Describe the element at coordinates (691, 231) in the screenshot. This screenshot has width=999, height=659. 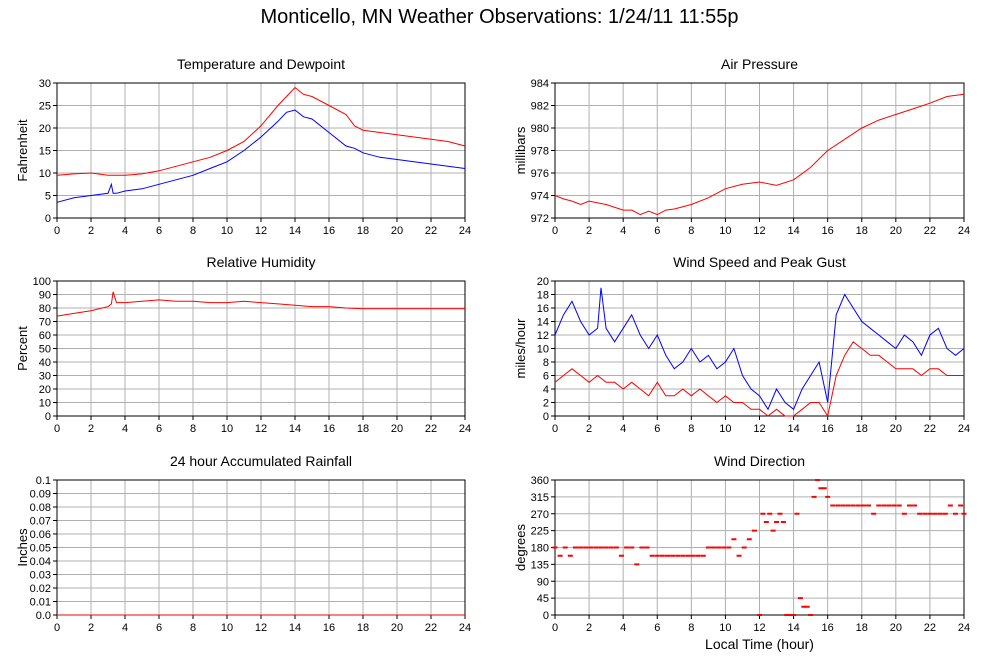
I see `chart-pressure-xtick-label: 8` at that location.